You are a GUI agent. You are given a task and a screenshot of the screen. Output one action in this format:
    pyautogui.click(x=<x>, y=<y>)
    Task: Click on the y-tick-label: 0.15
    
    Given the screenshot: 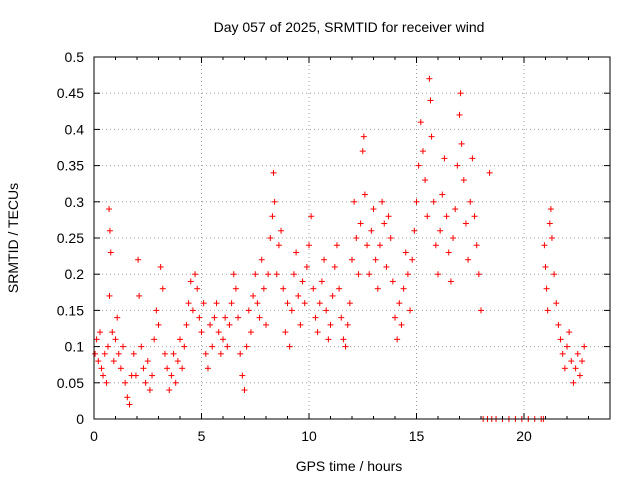 What is the action you would take?
    pyautogui.click(x=70, y=310)
    